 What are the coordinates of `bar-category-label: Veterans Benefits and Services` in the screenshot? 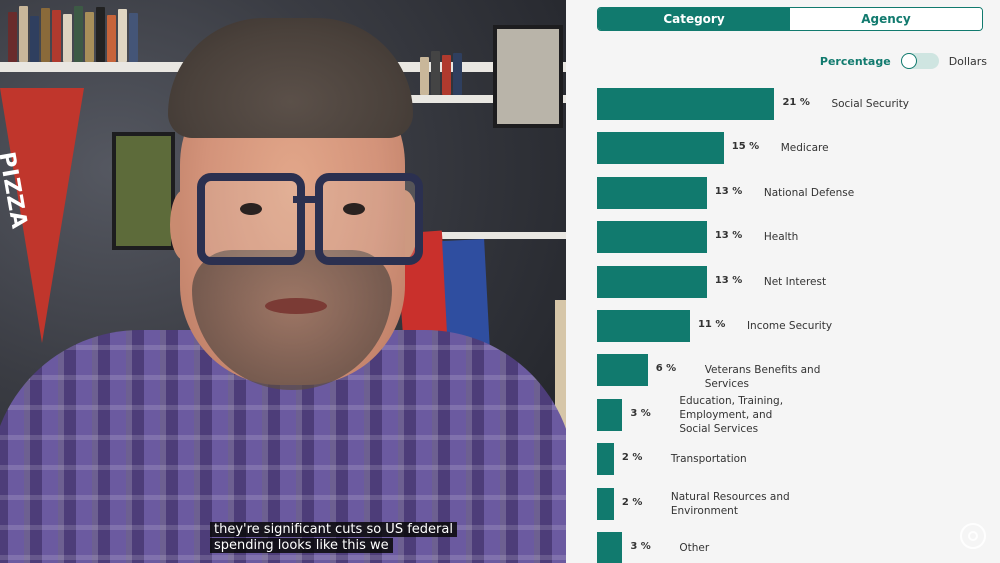 It's located at (762, 377).